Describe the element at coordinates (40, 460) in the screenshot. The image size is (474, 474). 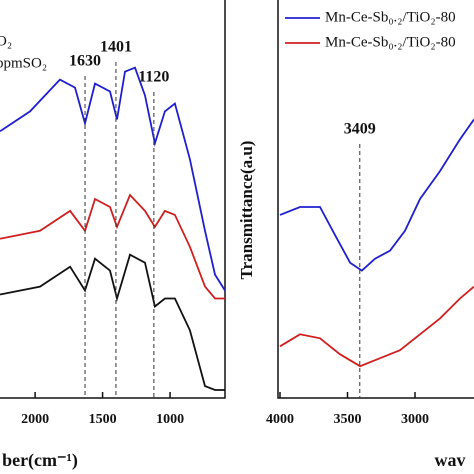
I see `x-axis-label: ber(cm⁻¹)` at that location.